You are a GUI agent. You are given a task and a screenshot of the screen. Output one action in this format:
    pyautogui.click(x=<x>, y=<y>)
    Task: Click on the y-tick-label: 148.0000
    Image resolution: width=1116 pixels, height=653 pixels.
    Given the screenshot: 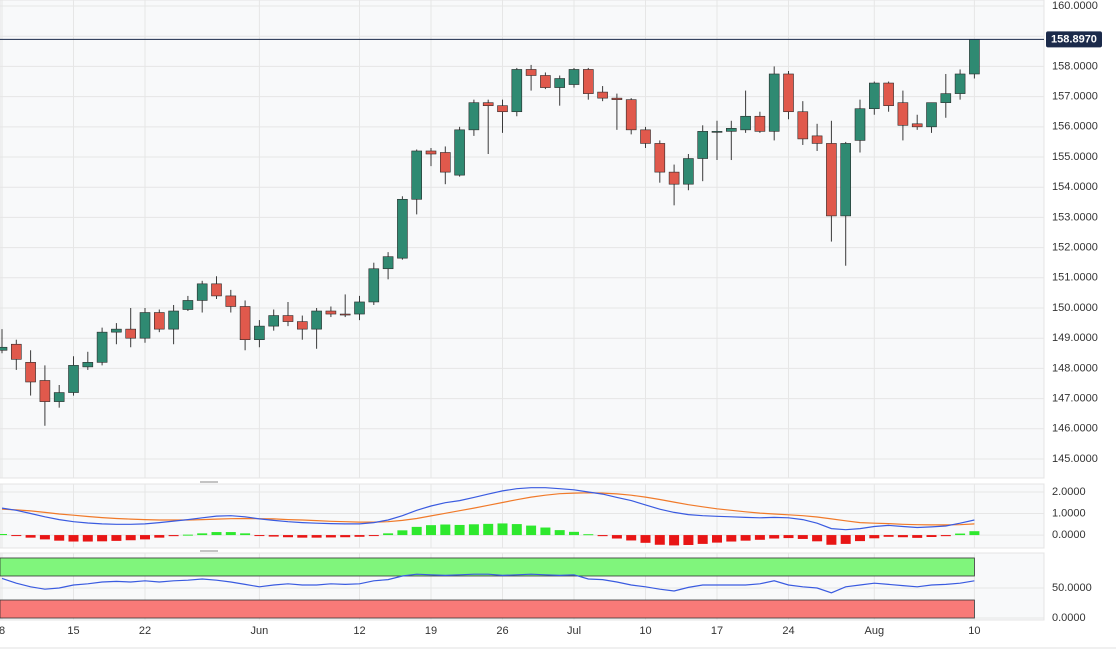 What is the action you would take?
    pyautogui.click(x=1075, y=368)
    